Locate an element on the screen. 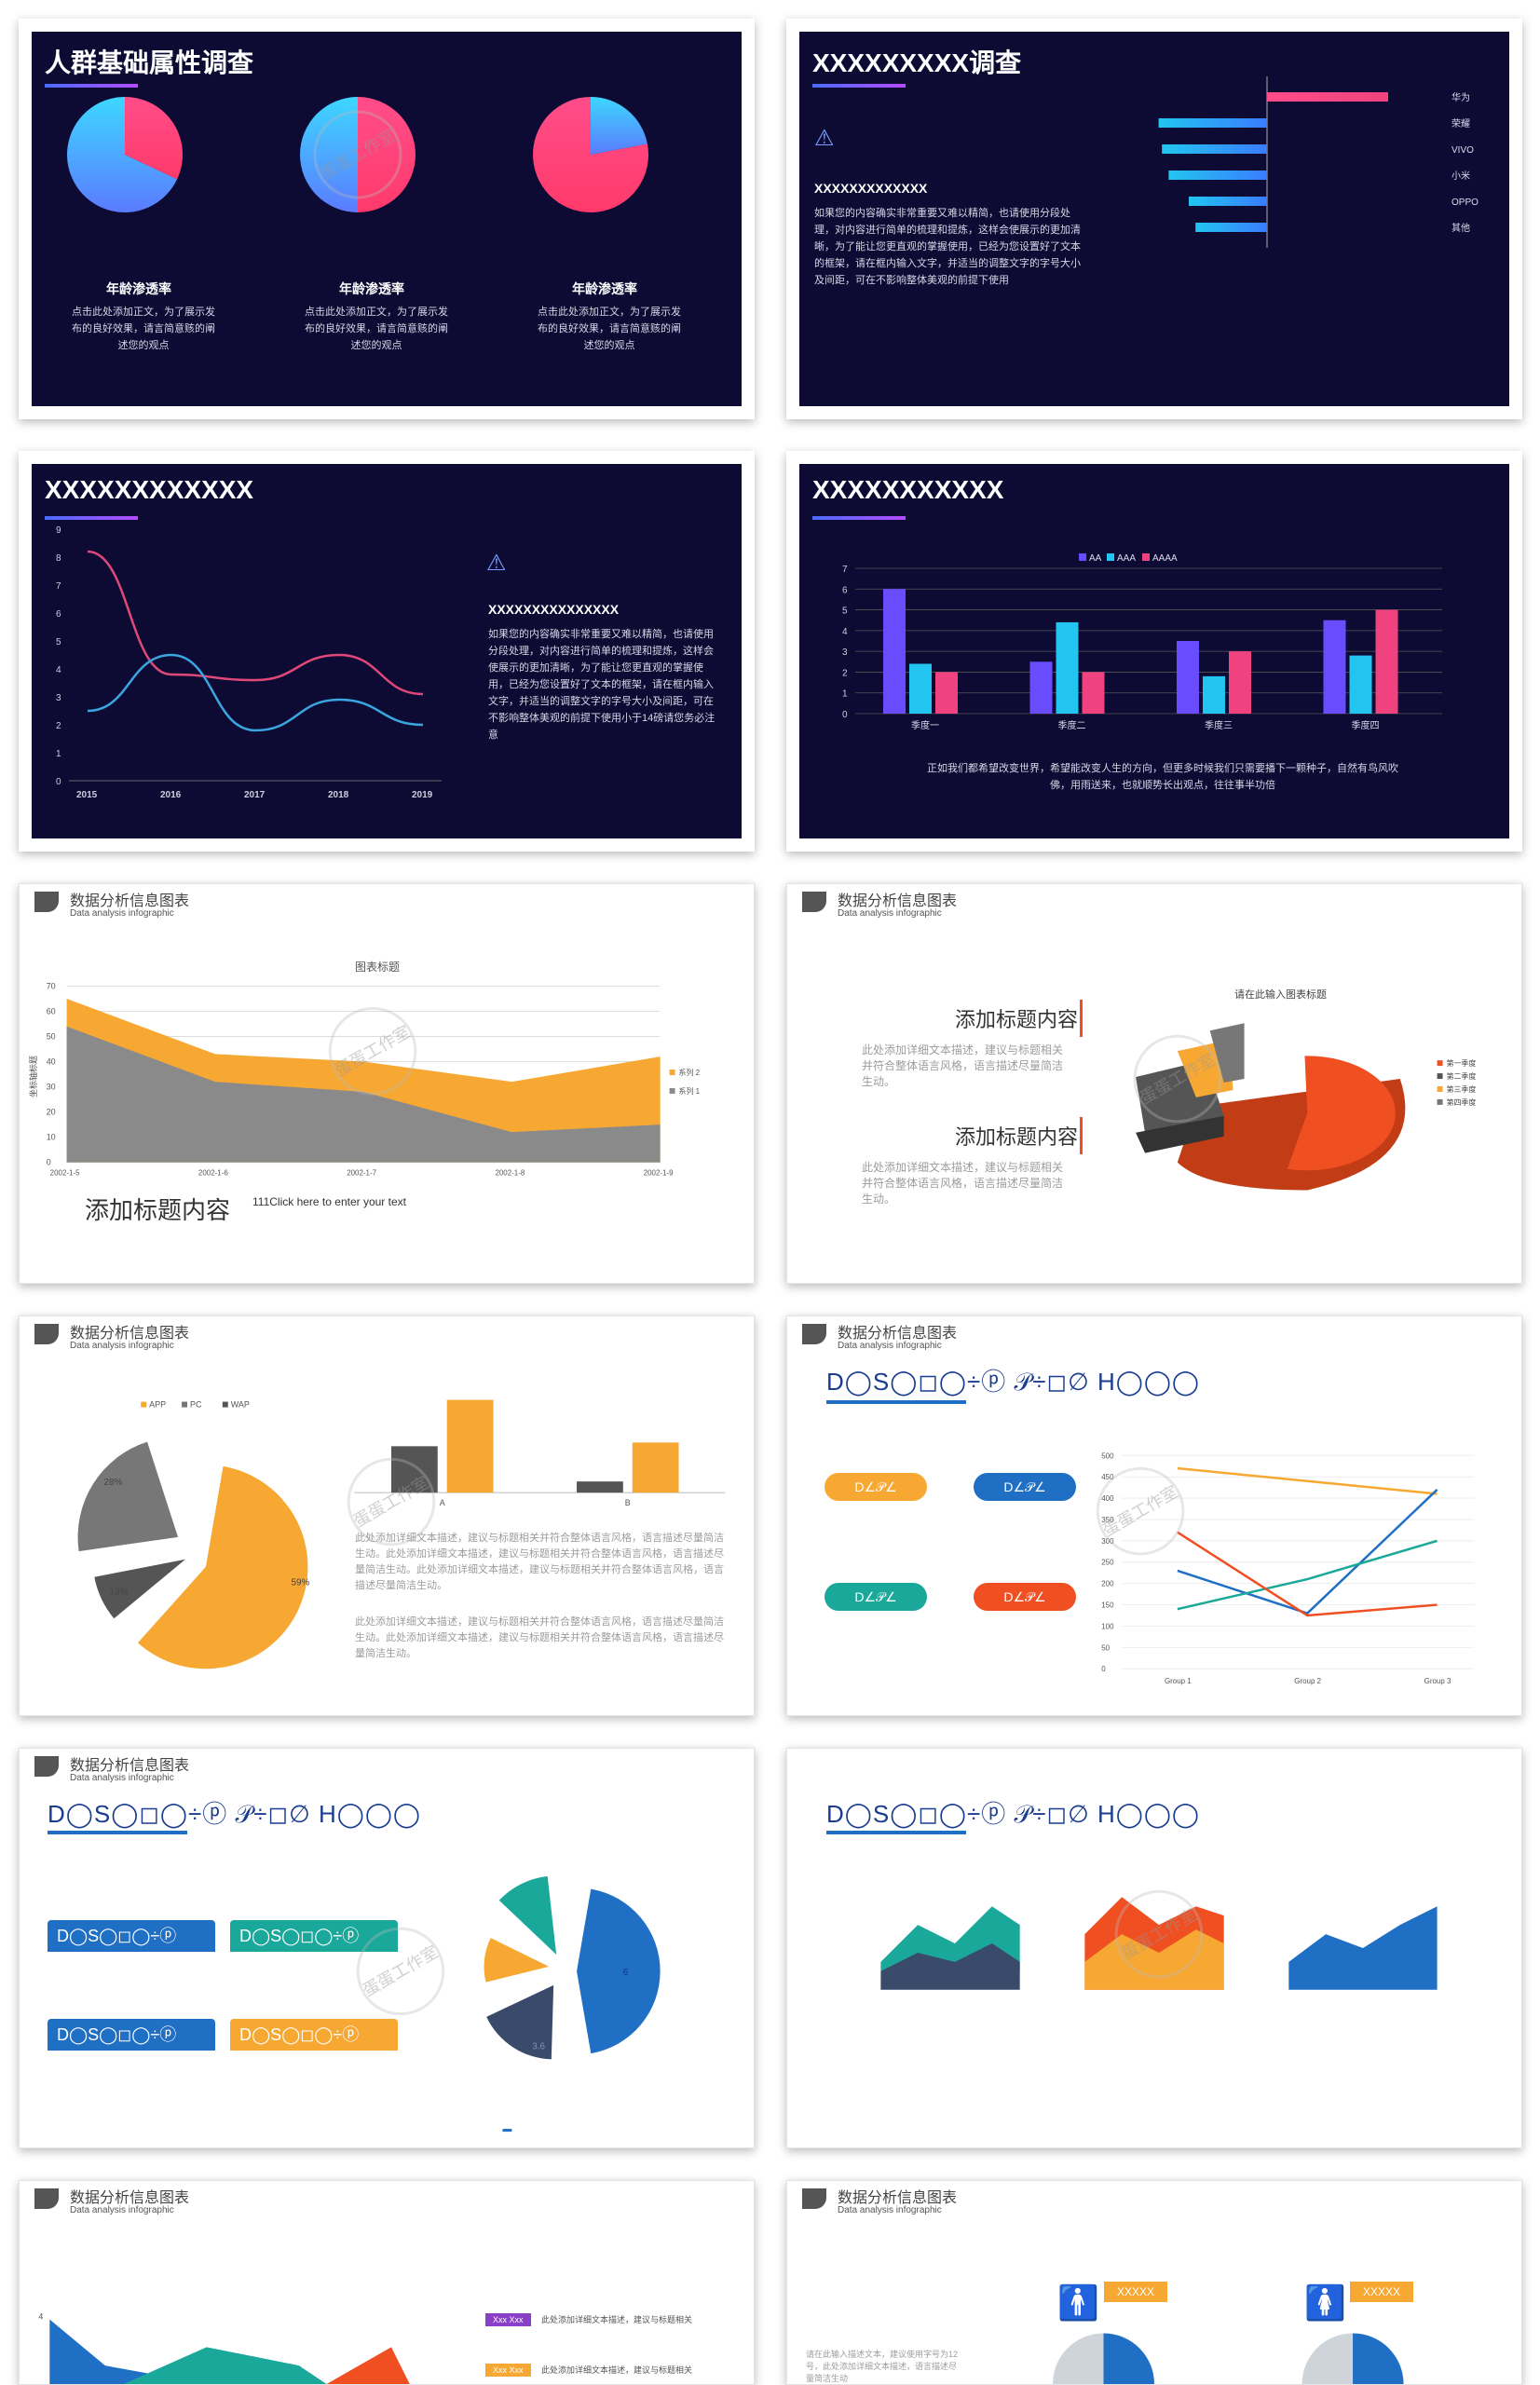  x-tick-label: Group 2 is located at coordinates (1307, 1681).